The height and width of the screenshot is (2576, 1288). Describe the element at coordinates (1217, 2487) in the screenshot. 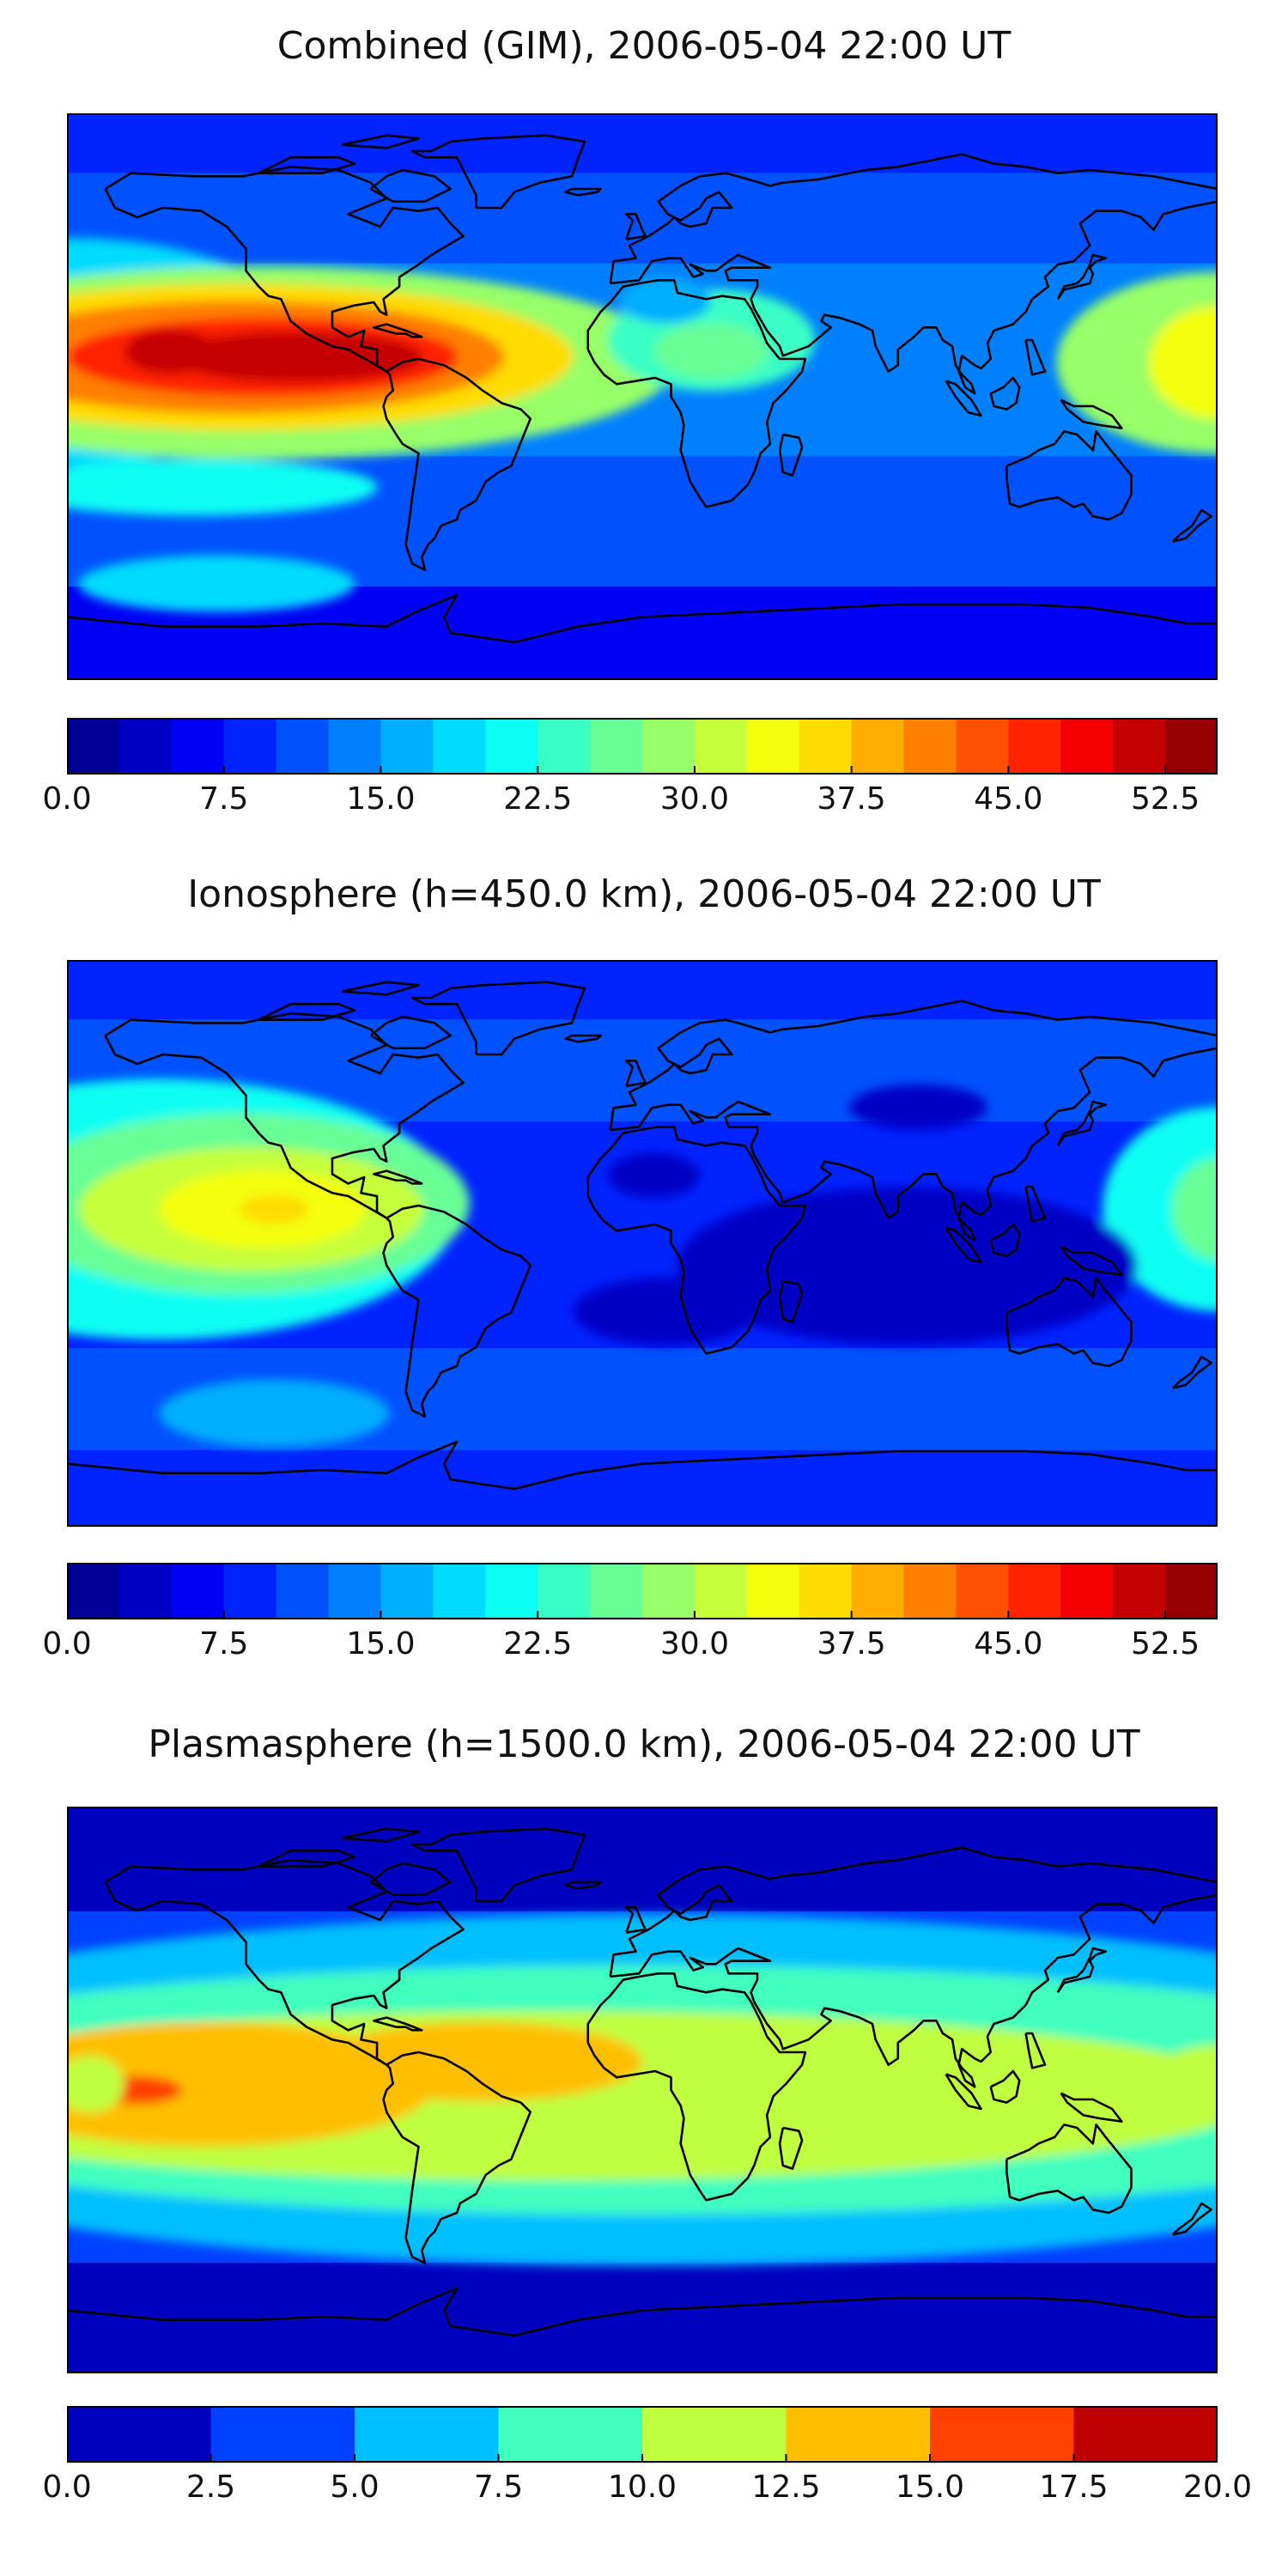

I see `colorbar-tick-label: 20.0` at that location.